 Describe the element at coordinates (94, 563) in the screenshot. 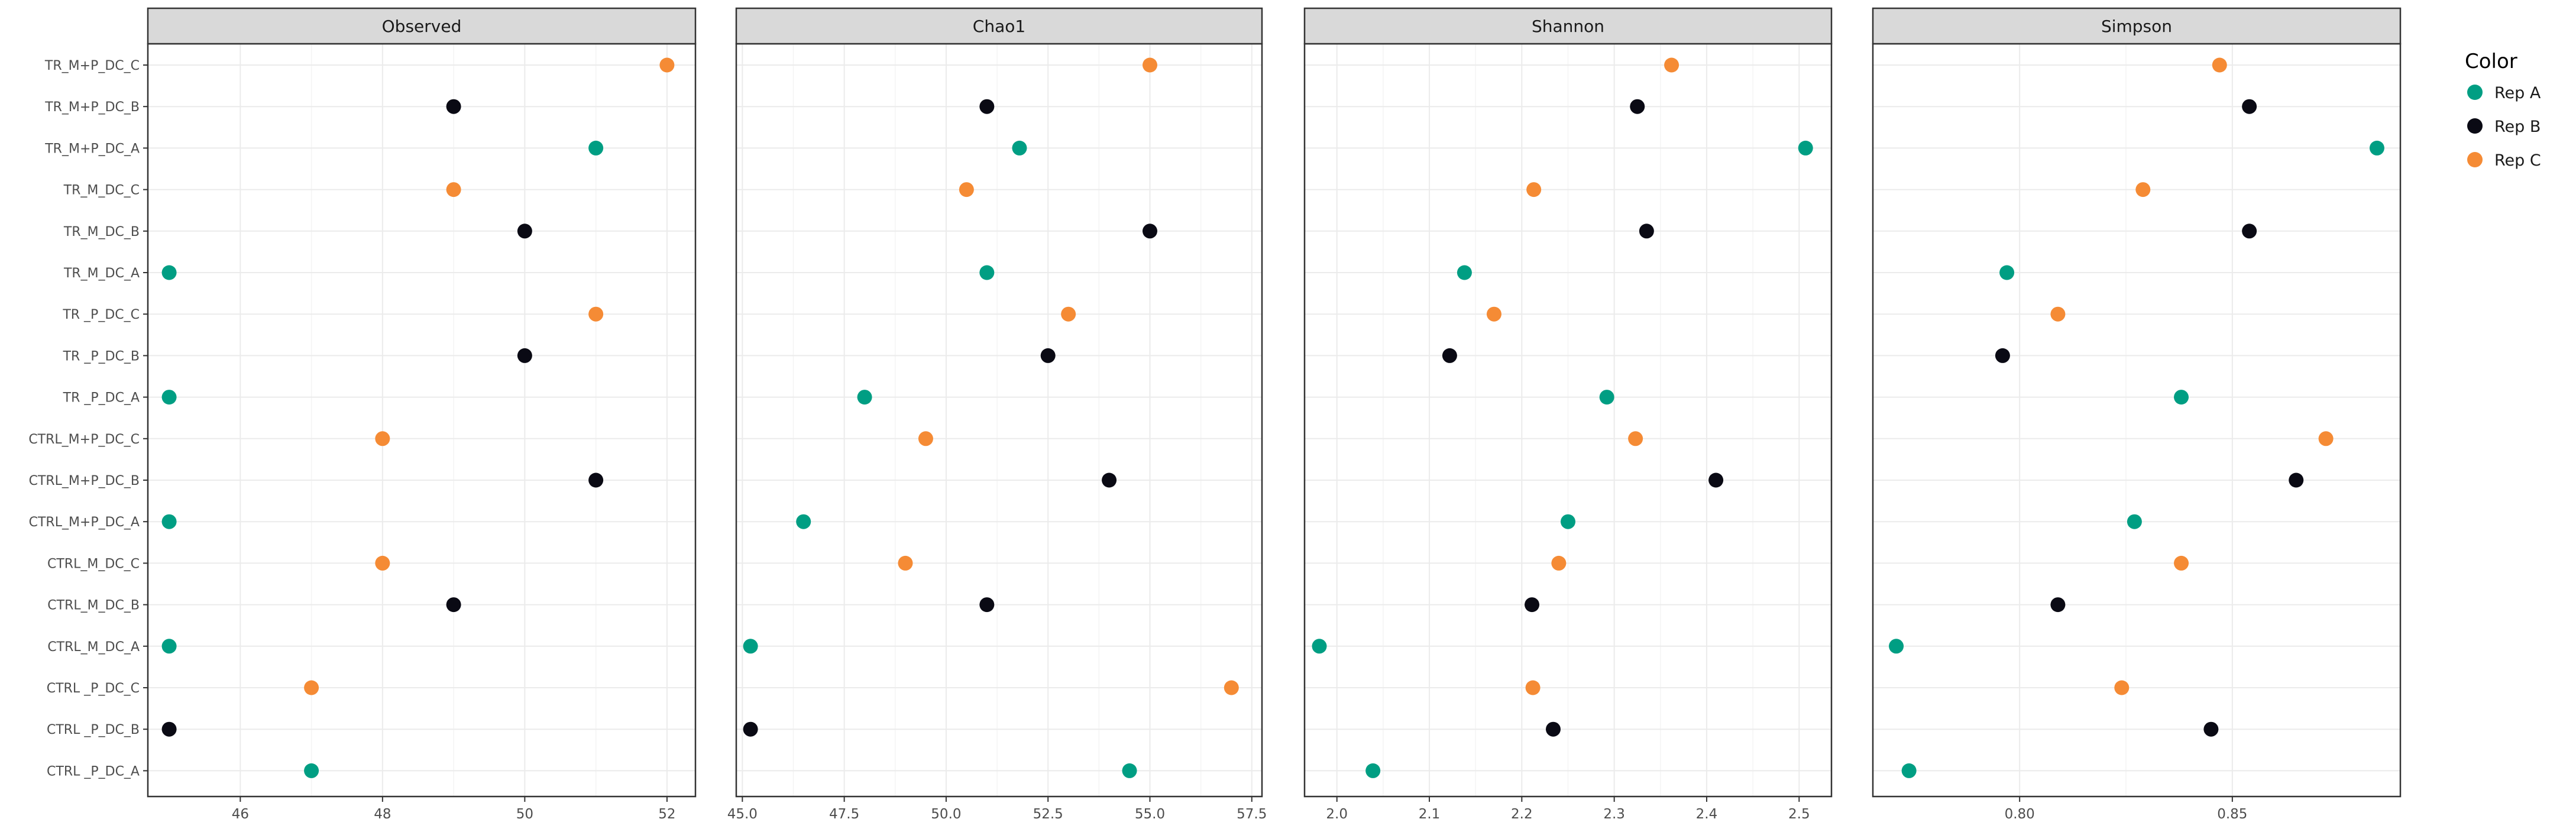

I see `y-tick-label: CTRL_M_DC_C` at that location.